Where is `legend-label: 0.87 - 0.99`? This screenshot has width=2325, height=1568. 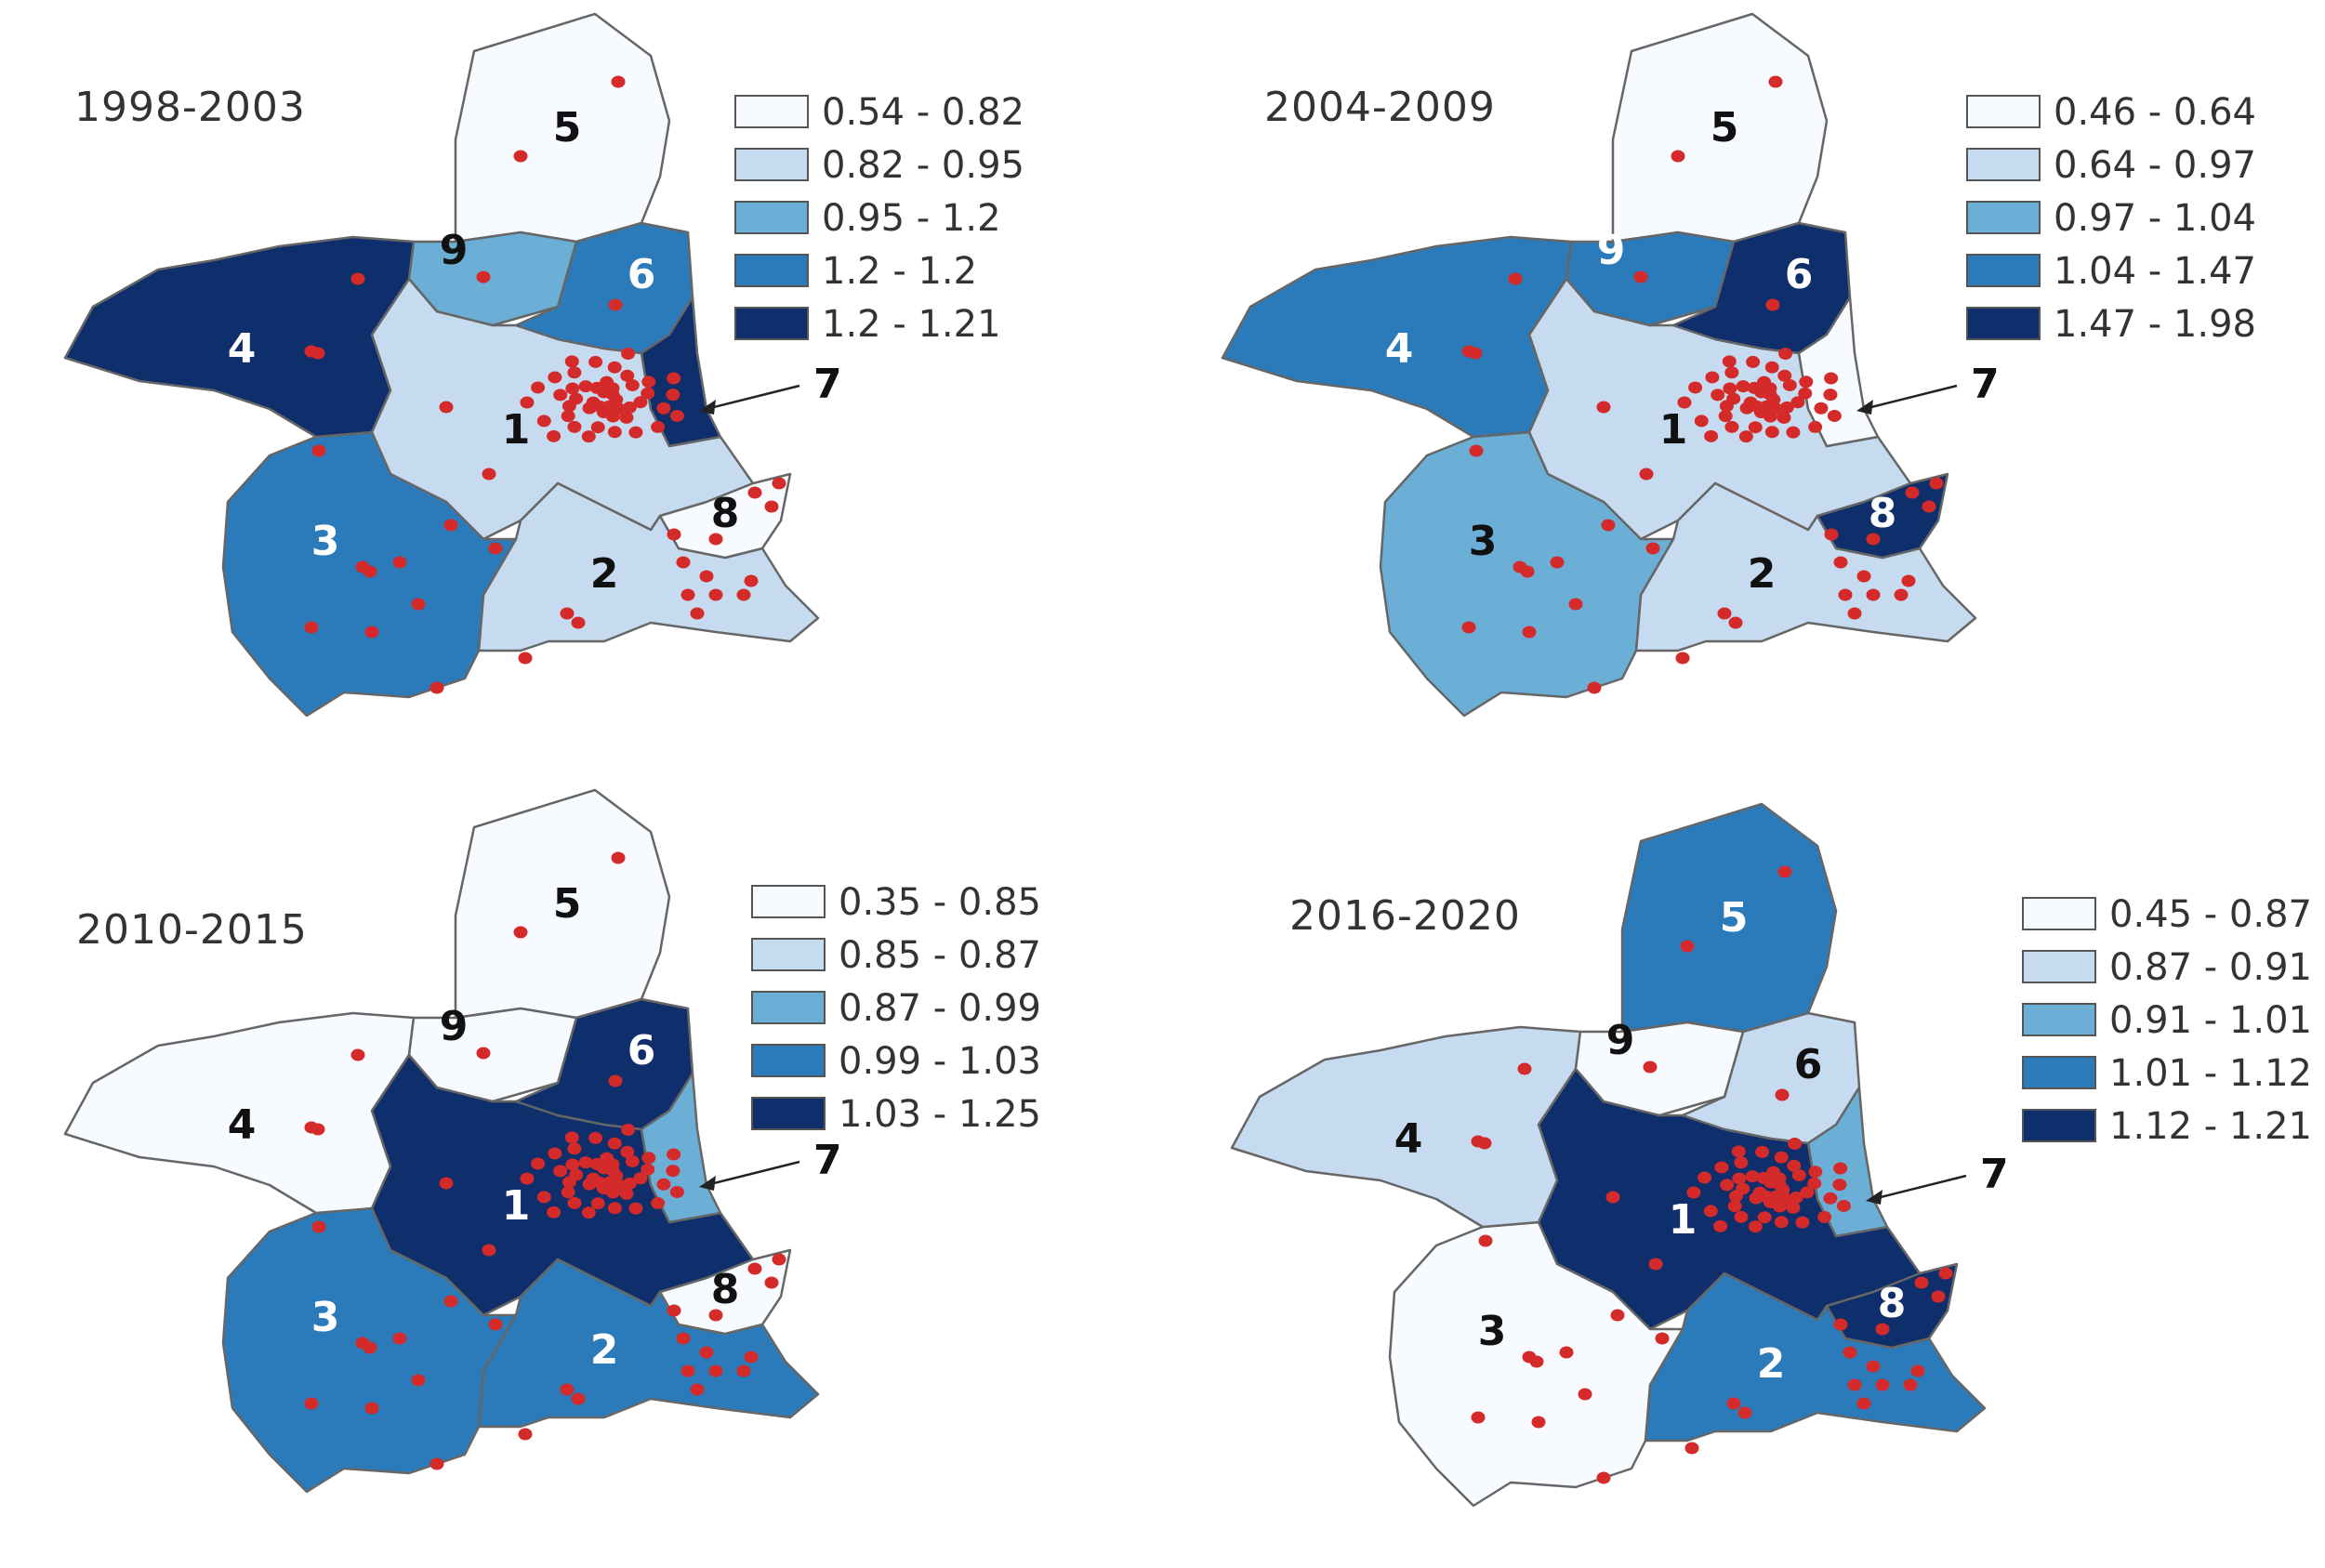 legend-label: 0.87 - 0.99 is located at coordinates (940, 1009).